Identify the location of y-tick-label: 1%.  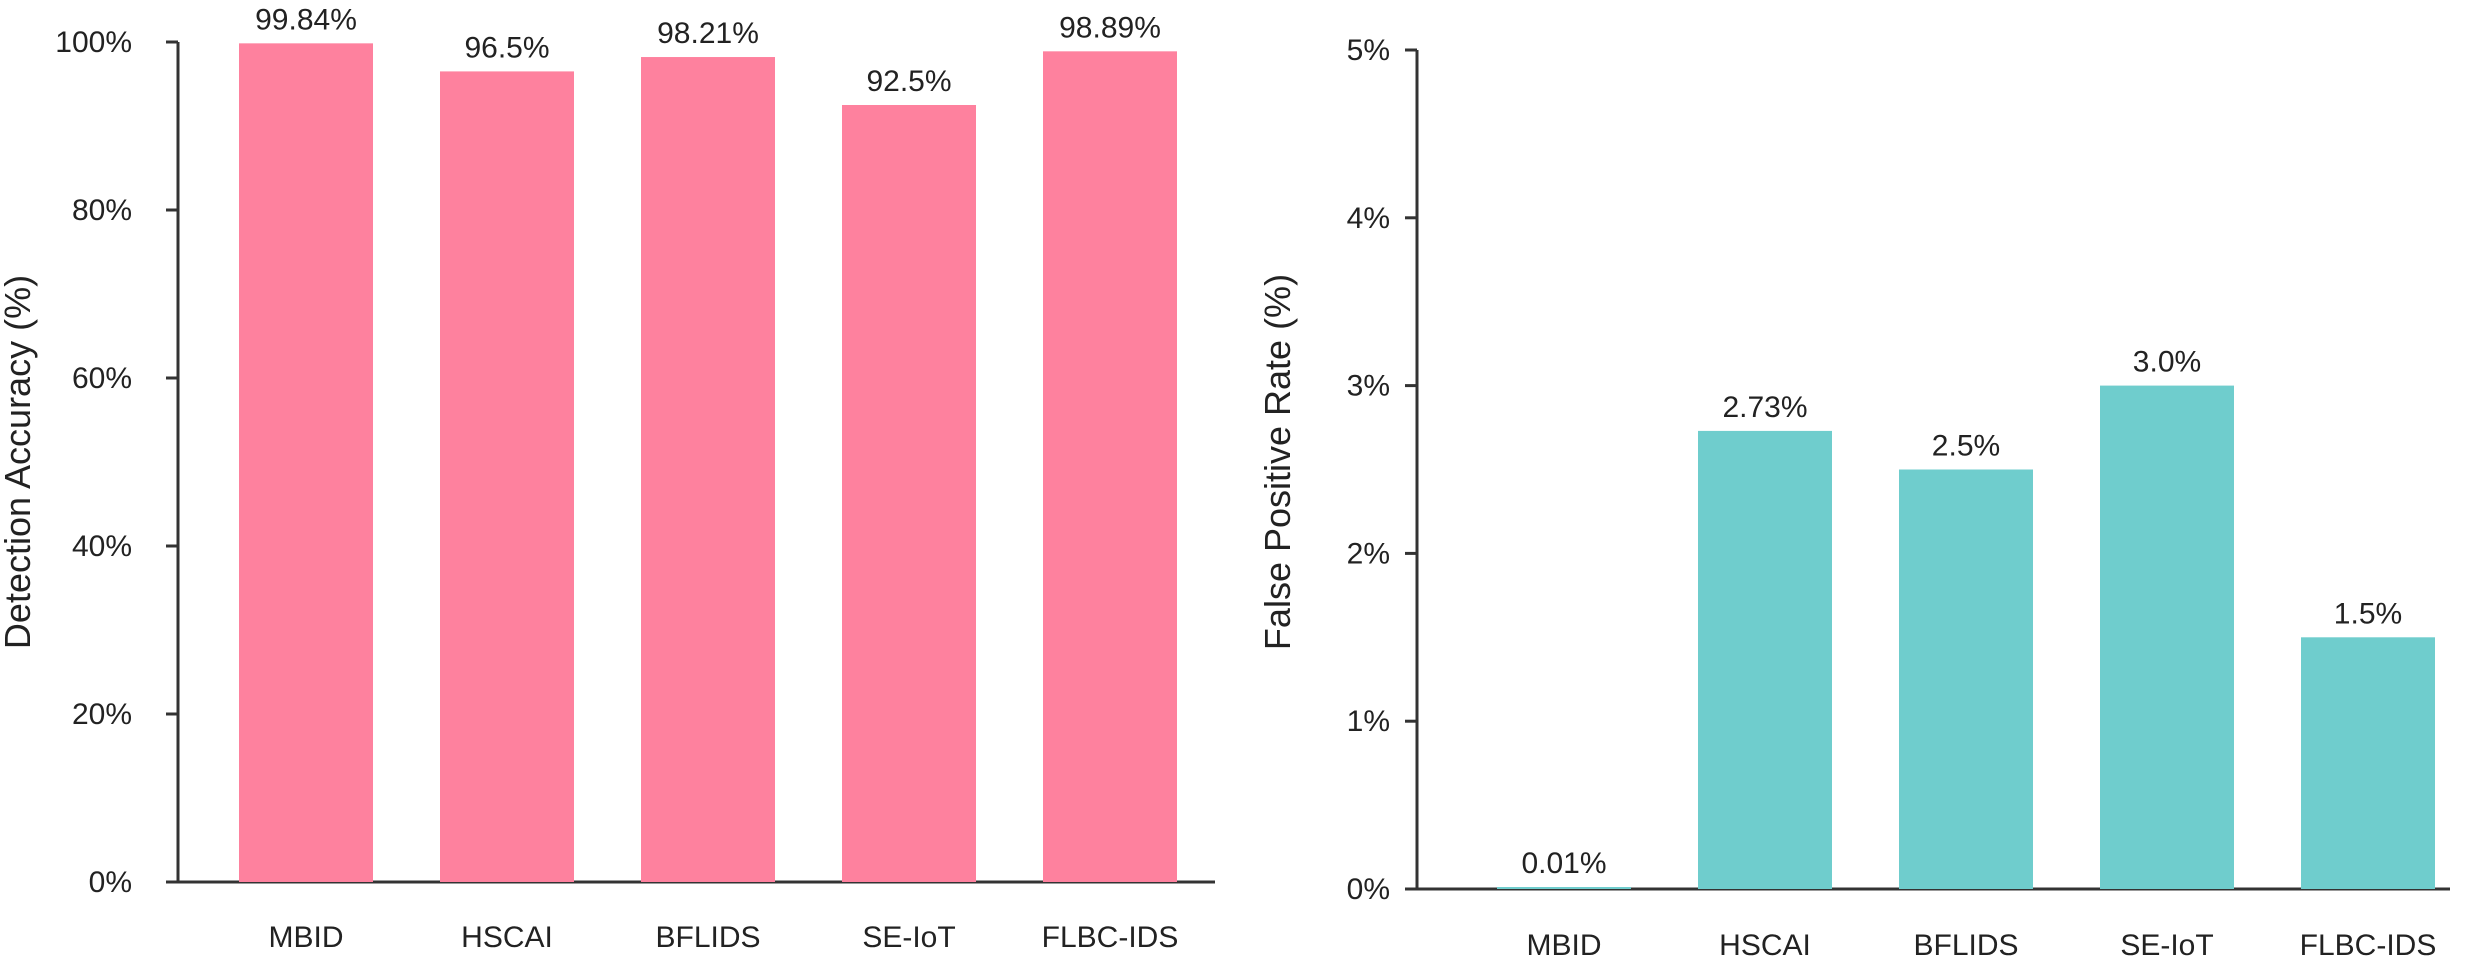
(1368, 721).